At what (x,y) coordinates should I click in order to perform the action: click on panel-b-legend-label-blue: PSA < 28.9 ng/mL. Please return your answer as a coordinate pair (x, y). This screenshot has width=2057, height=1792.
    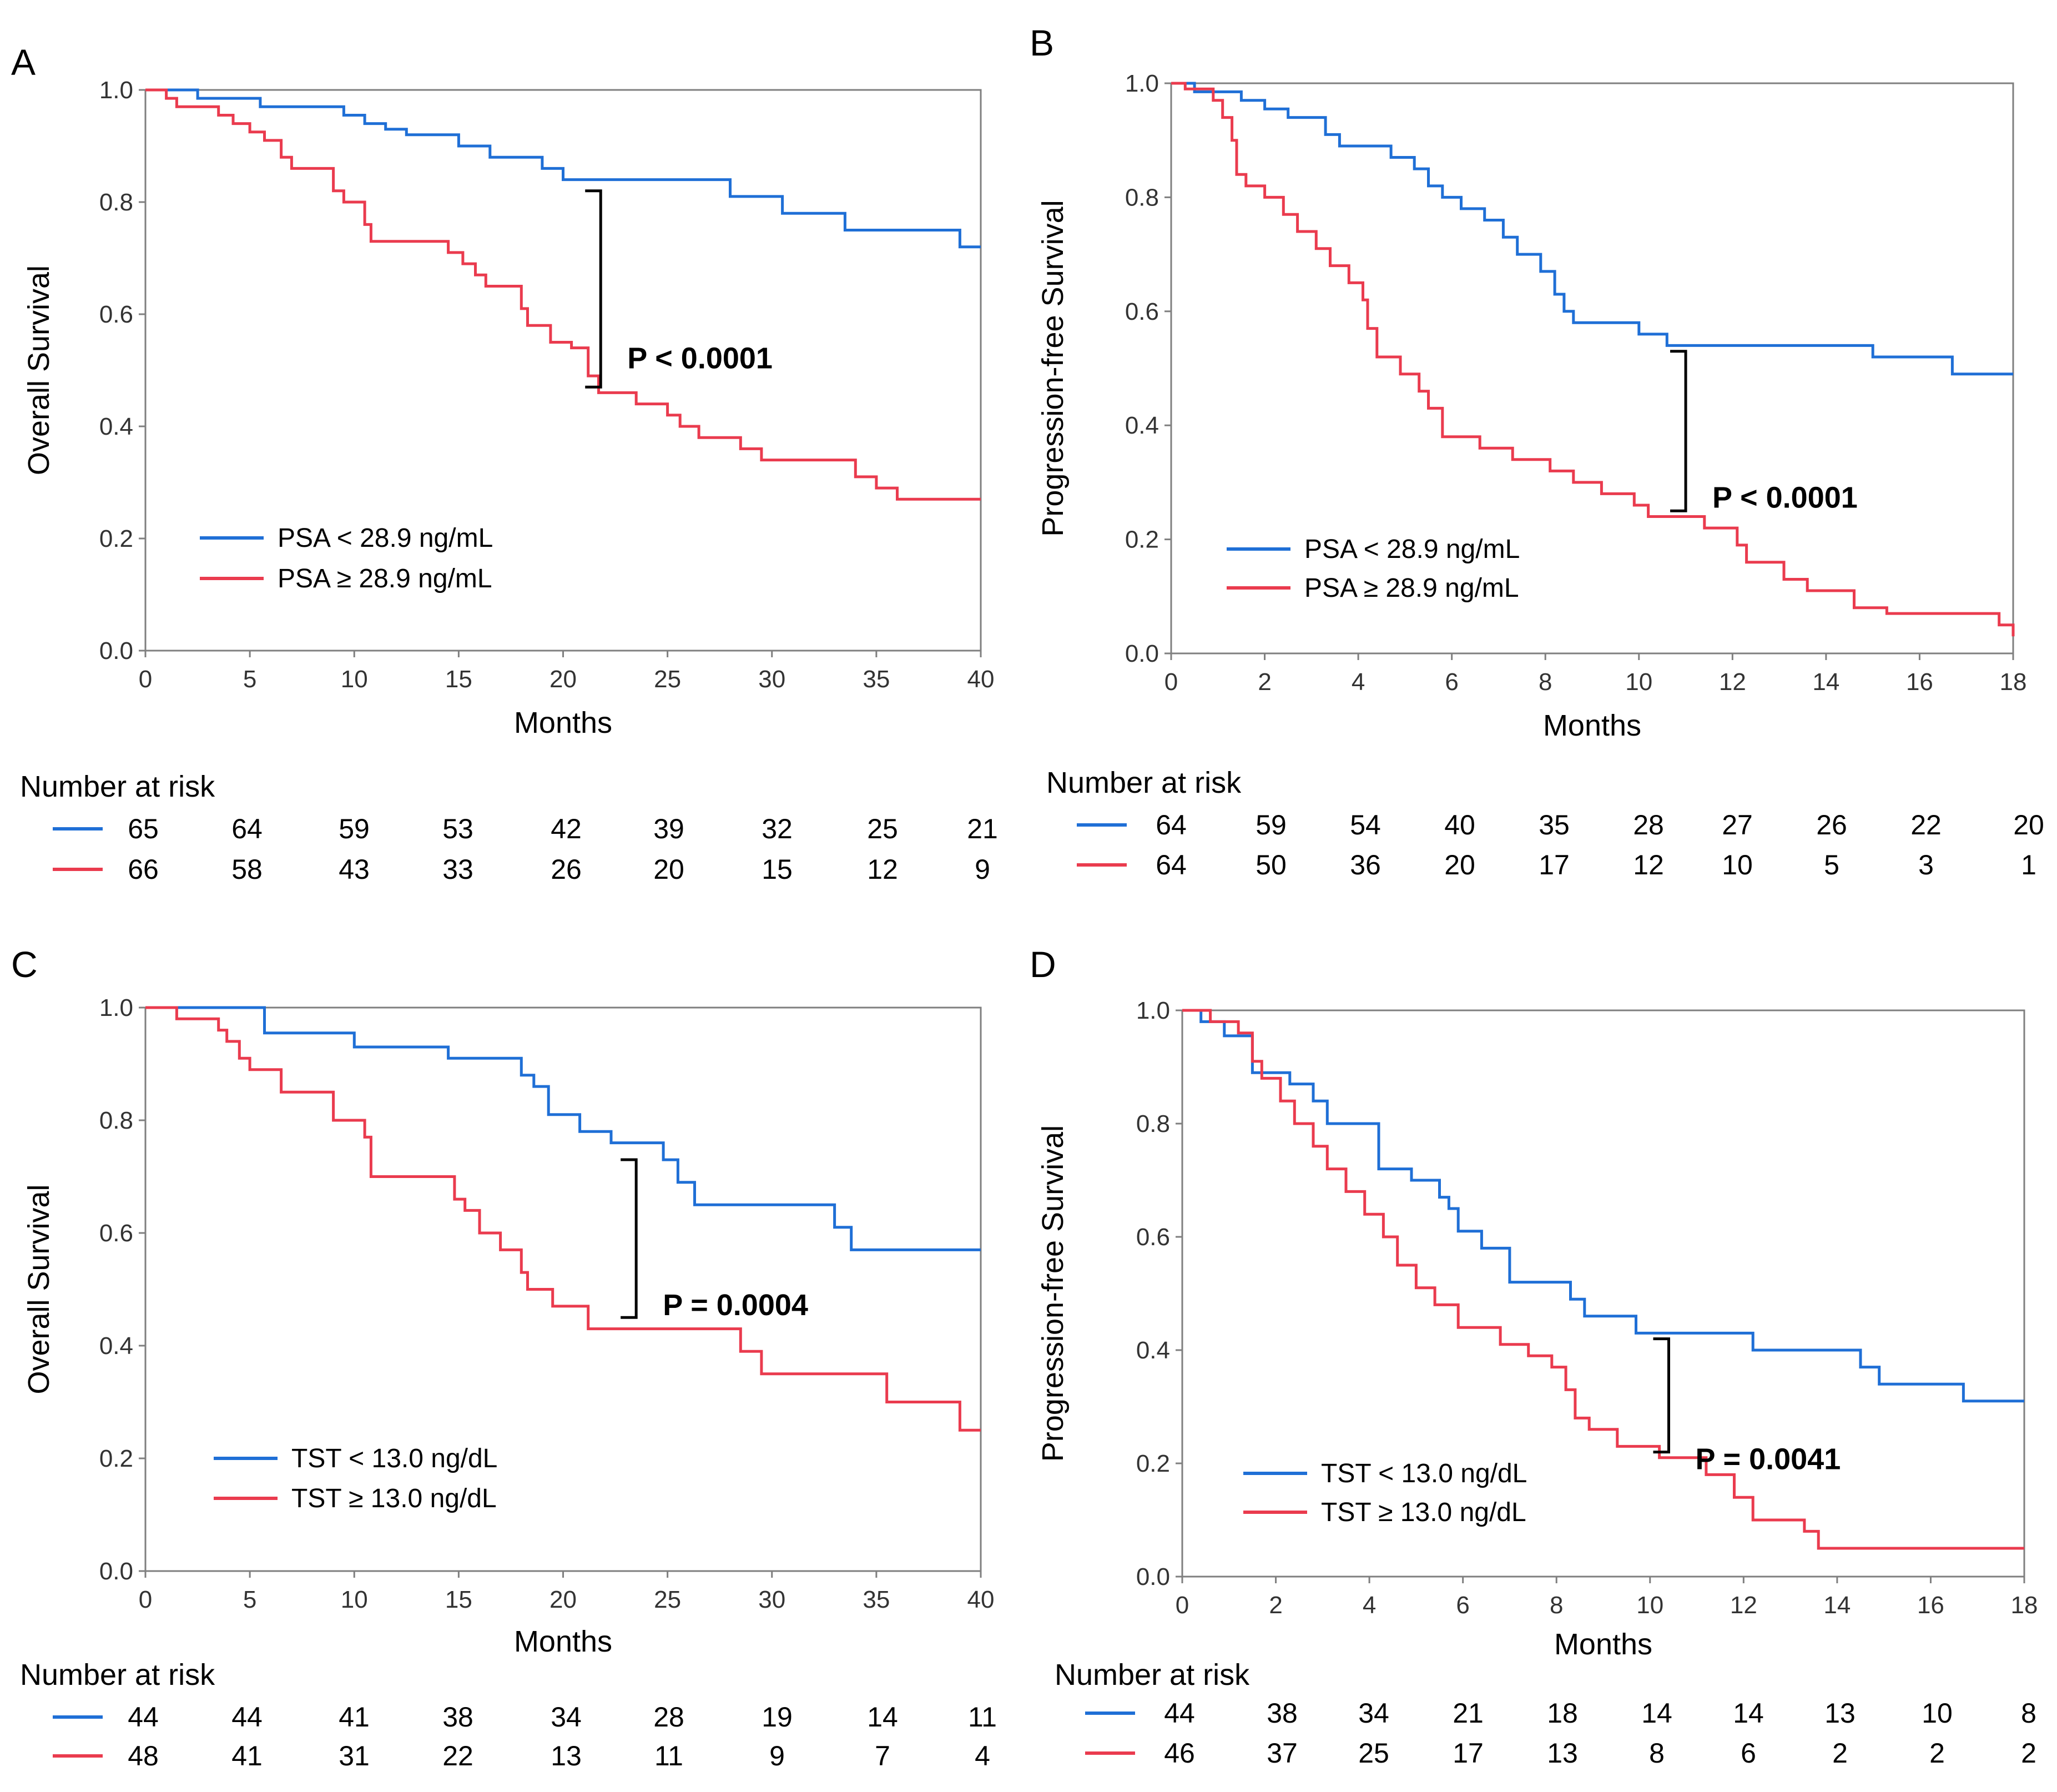
    Looking at the image, I should click on (1412, 549).